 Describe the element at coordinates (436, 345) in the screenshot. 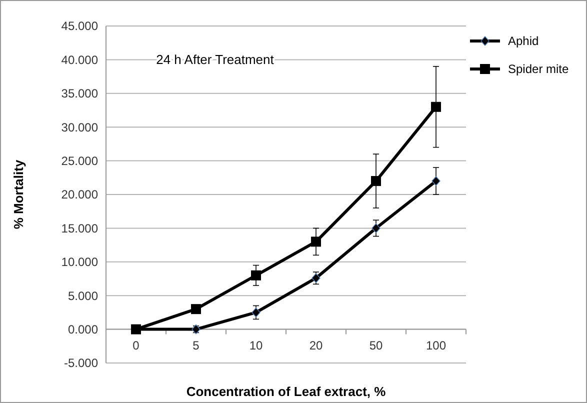

I see `x-tick-label: 100` at that location.